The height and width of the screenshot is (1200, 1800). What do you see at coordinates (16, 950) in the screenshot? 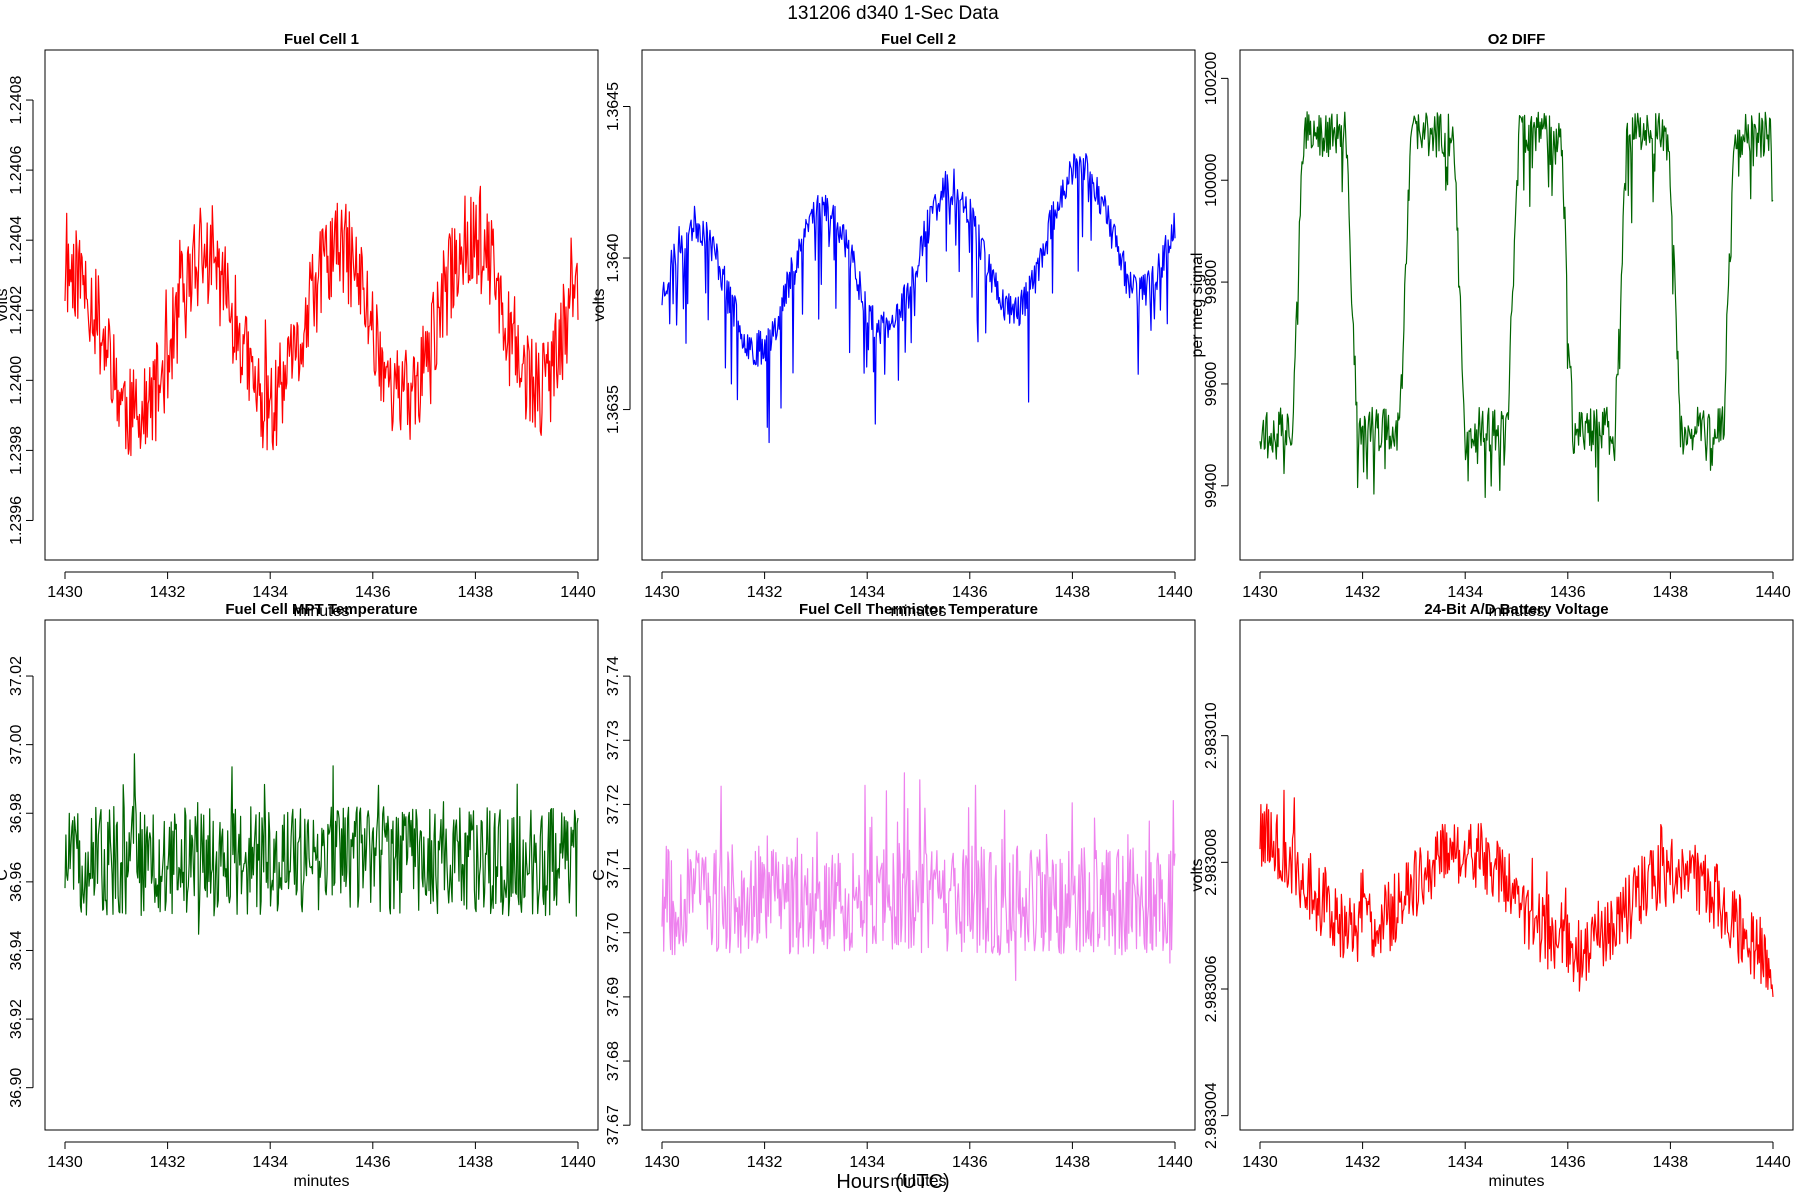
I see `y-tick-label: 36.94` at bounding box center [16, 950].